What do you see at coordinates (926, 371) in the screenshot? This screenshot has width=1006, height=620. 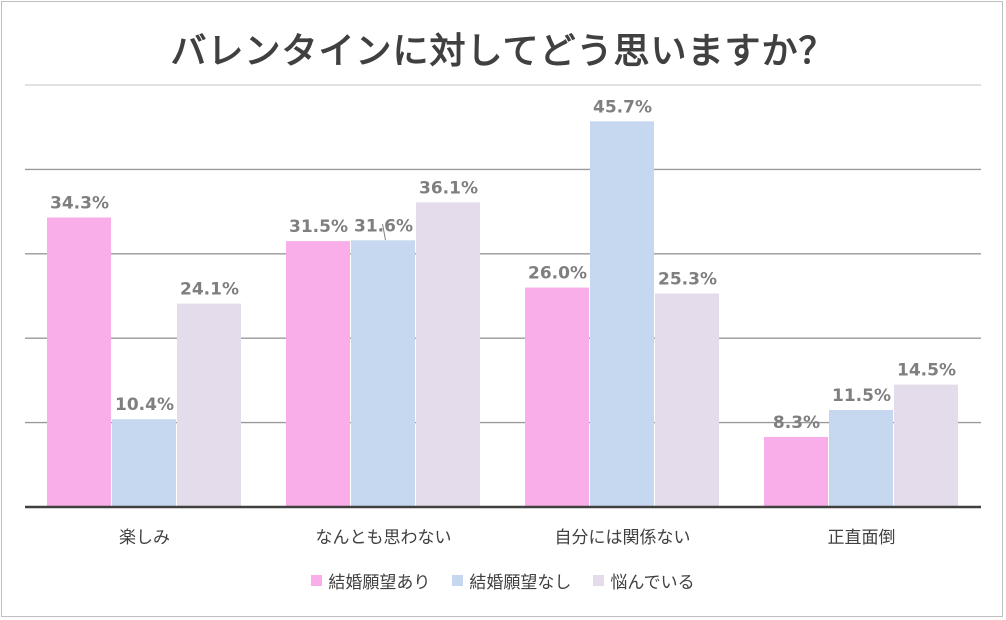 I see `data-label: 14.5%` at bounding box center [926, 371].